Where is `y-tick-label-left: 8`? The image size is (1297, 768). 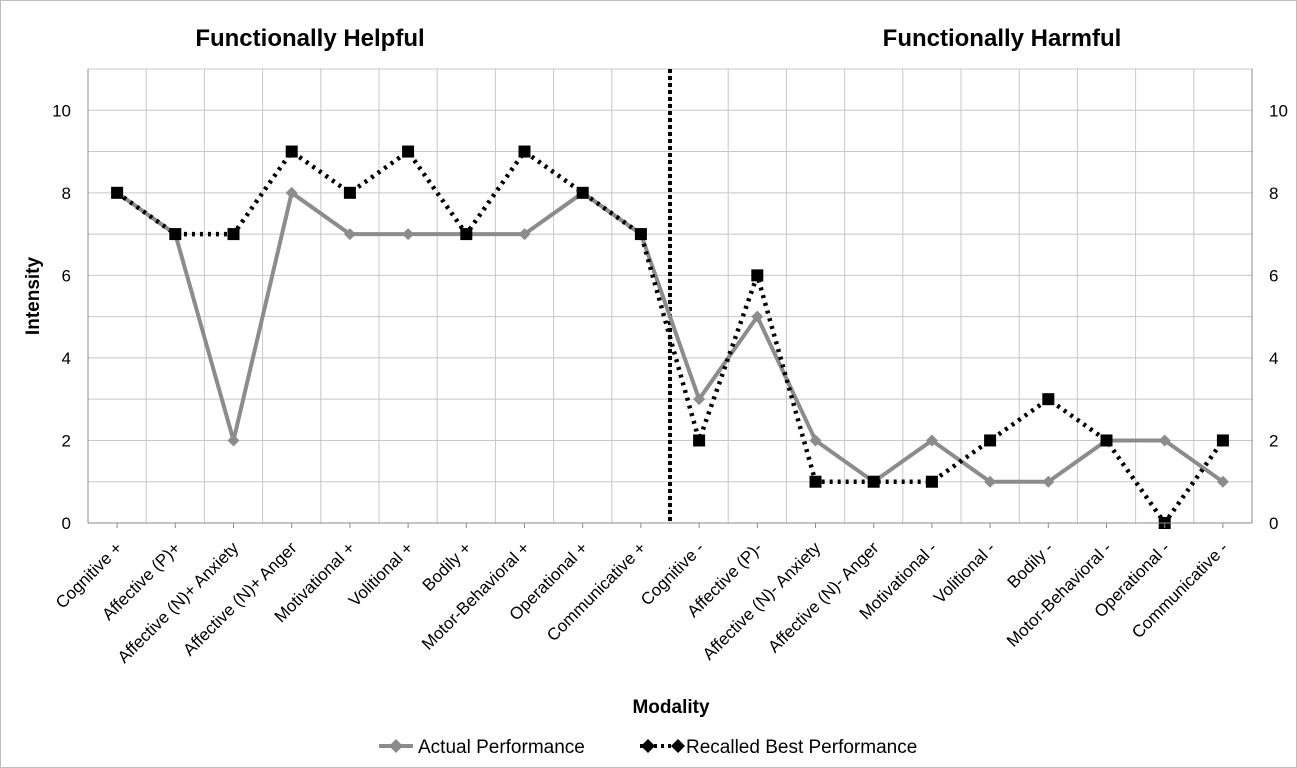
y-tick-label-left: 8 is located at coordinates (66, 193).